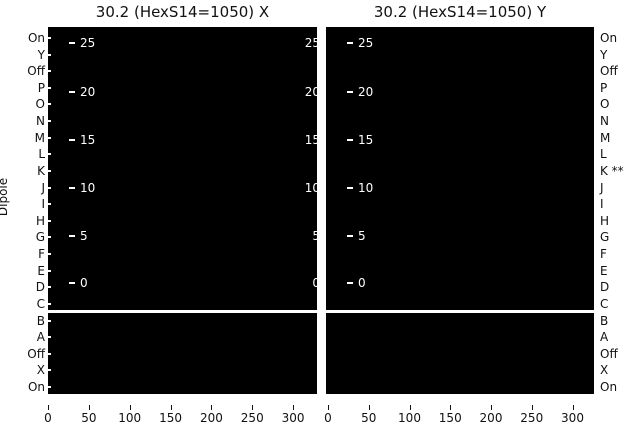 The image size is (640, 440). I want to click on y-tick-label-left: F, so click(41, 254).